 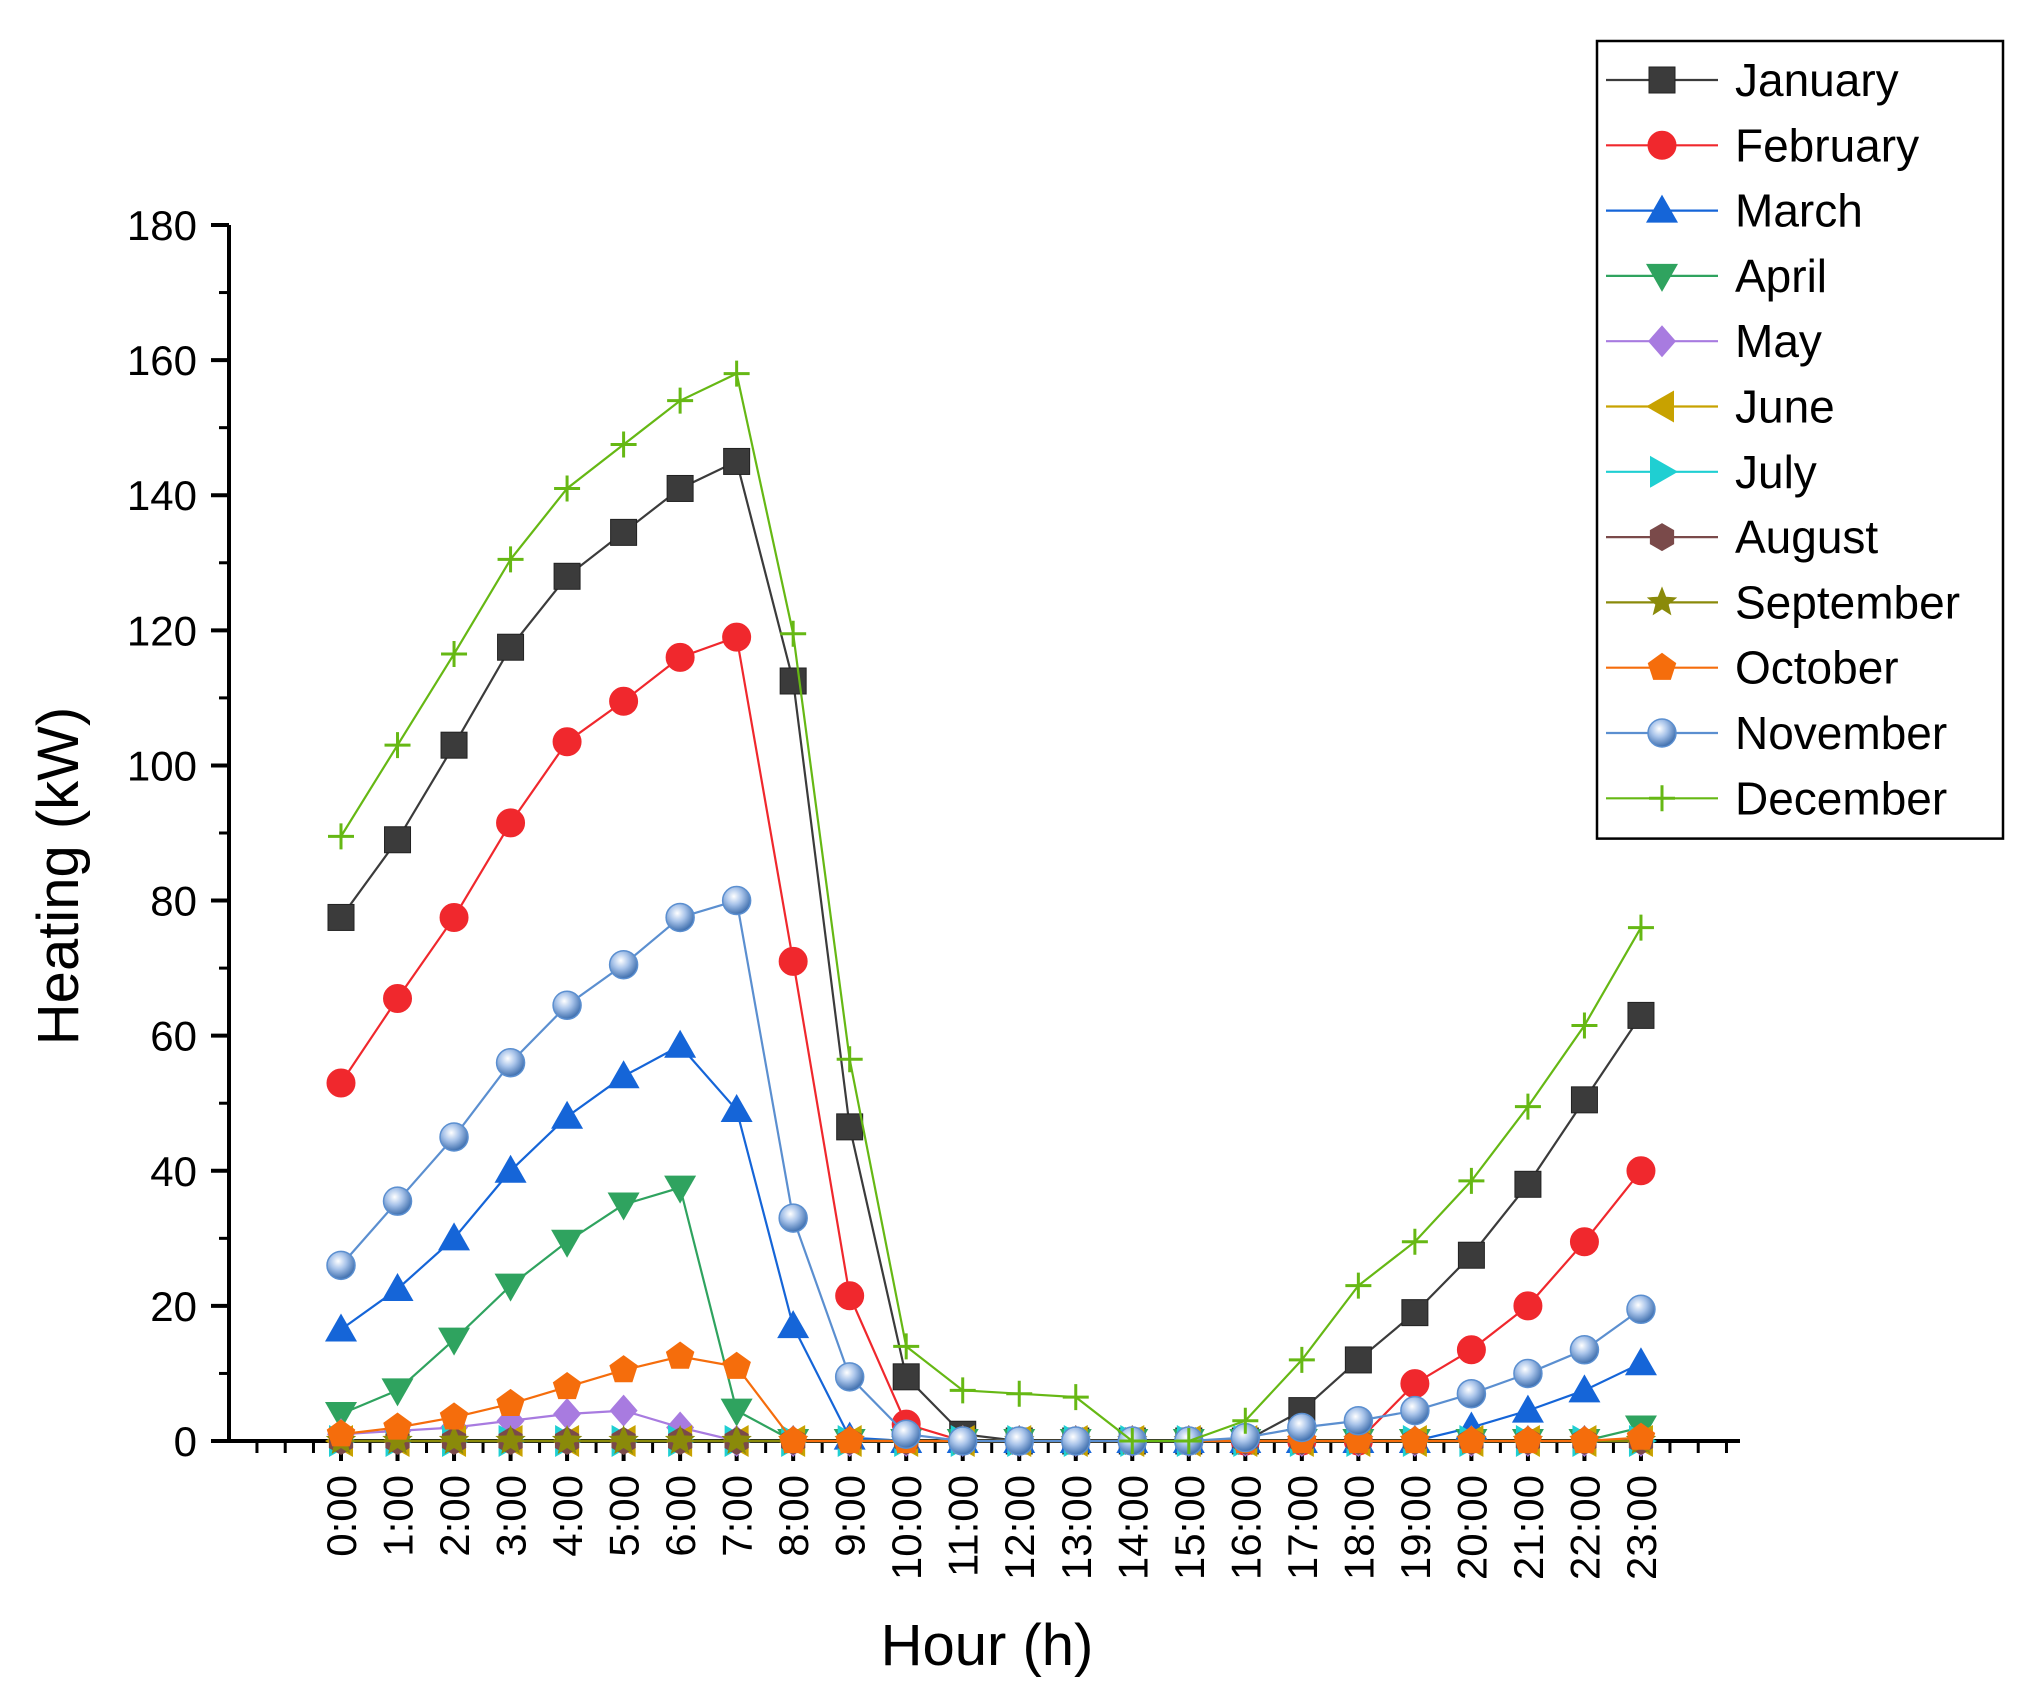 What do you see at coordinates (1245, 1527) in the screenshot?
I see `x-tick-label: 16:00` at bounding box center [1245, 1527].